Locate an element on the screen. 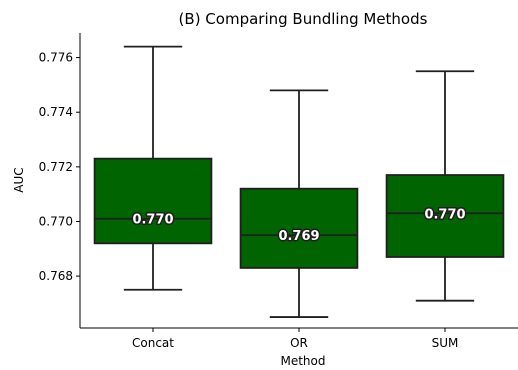 This screenshot has height=370, width=518. y-tick-label: 0.770 is located at coordinates (56, 221).